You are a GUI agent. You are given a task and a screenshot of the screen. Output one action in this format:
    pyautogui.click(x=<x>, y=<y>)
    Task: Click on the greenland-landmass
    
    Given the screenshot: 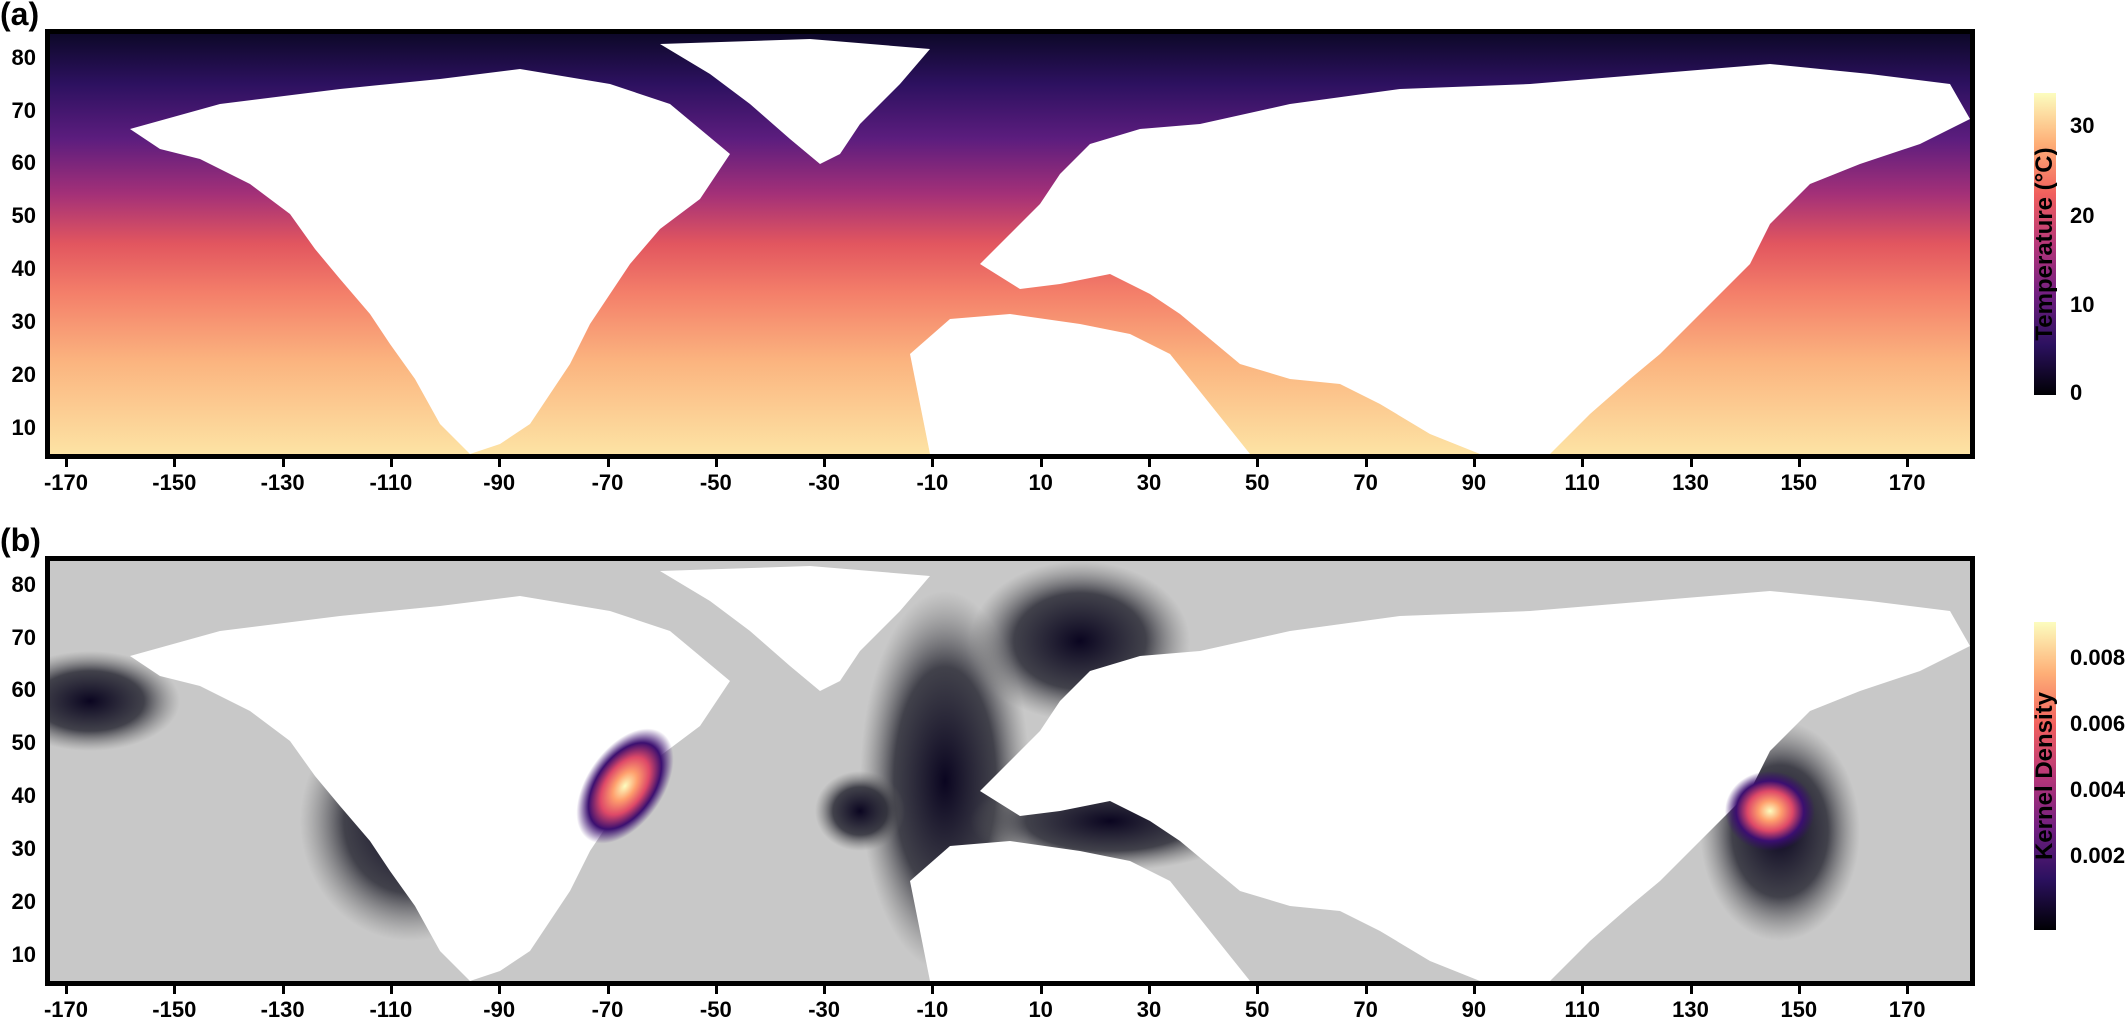 What is the action you would take?
    pyautogui.click(x=795, y=101)
    